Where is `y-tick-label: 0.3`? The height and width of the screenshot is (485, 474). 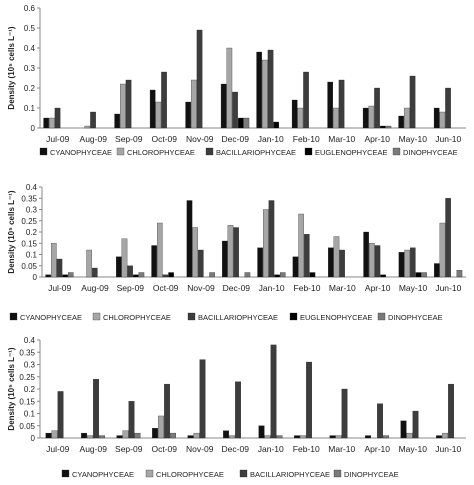
y-tick-label: 0.3 is located at coordinates (30, 68).